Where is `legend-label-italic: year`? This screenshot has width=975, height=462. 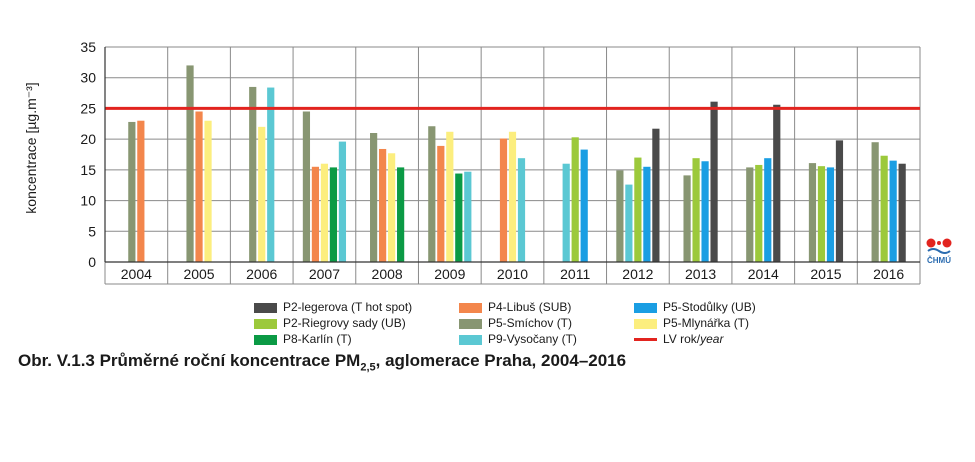
legend-label-italic: year is located at coordinates (712, 339).